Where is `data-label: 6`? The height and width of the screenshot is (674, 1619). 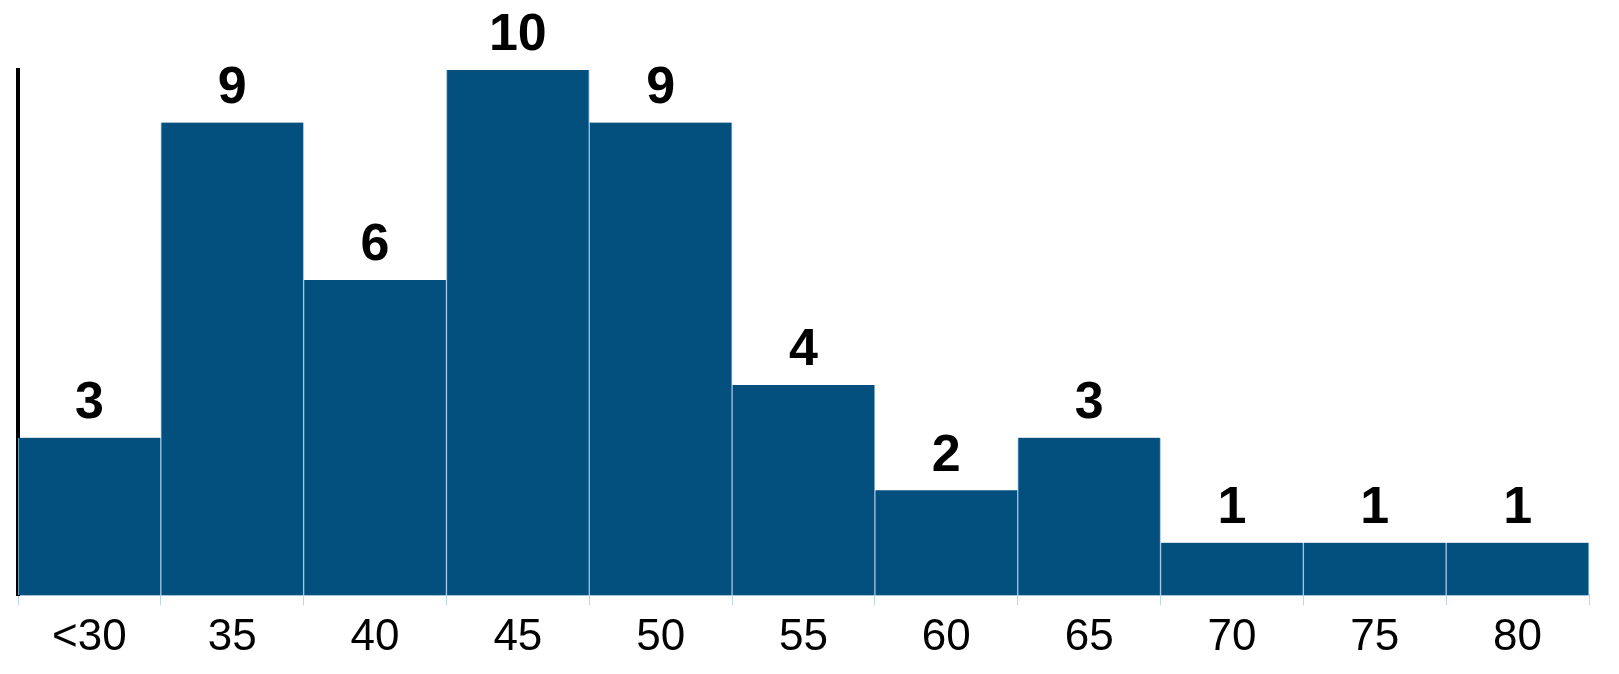 data-label: 6 is located at coordinates (375, 242).